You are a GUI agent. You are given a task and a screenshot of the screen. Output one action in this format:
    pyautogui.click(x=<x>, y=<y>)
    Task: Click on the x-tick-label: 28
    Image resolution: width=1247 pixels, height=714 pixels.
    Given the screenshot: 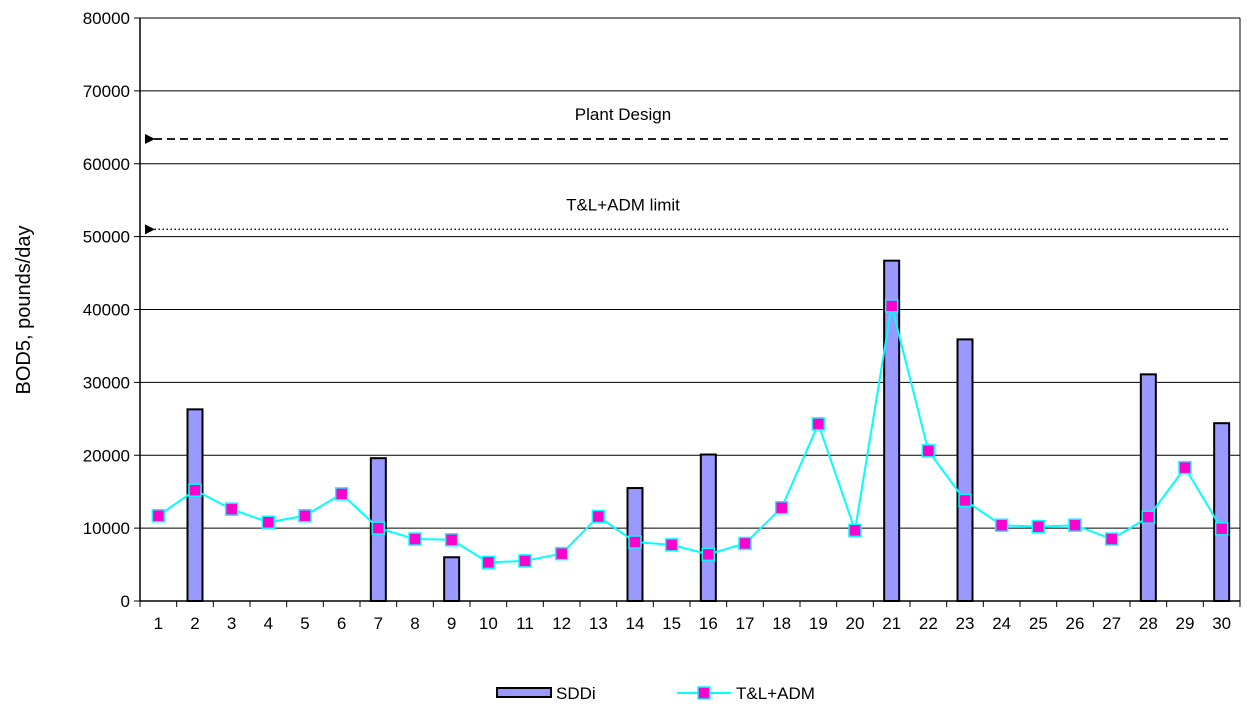 What is the action you would take?
    pyautogui.click(x=1148, y=623)
    